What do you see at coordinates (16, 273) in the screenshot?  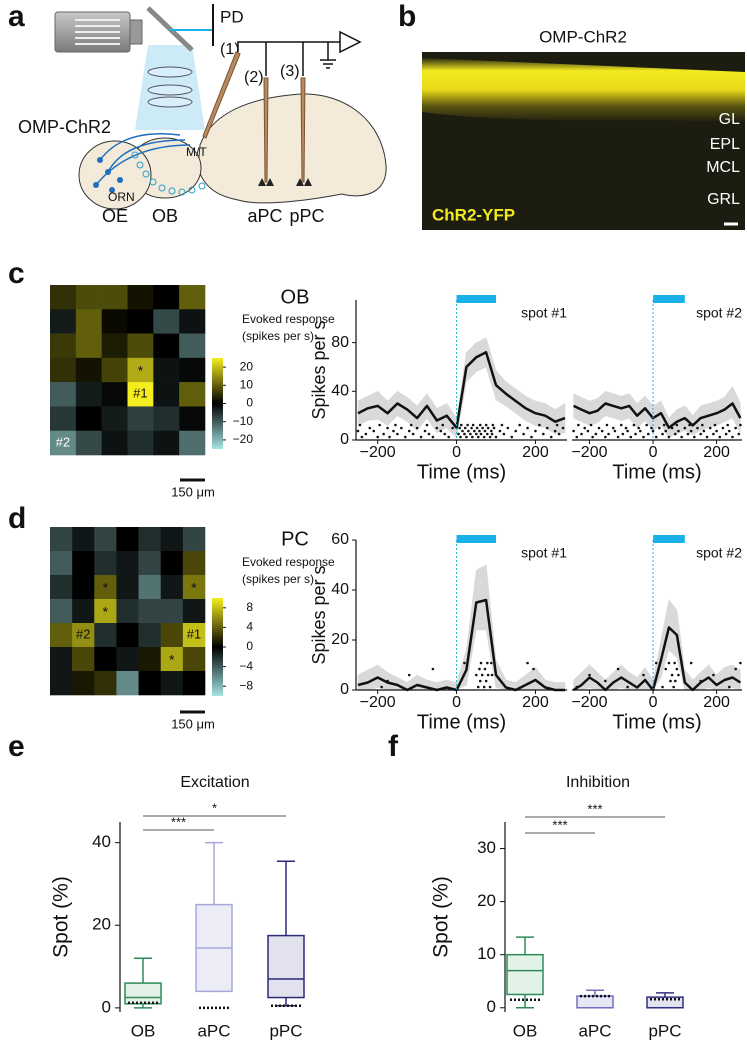 I see `panel-letter: c` at bounding box center [16, 273].